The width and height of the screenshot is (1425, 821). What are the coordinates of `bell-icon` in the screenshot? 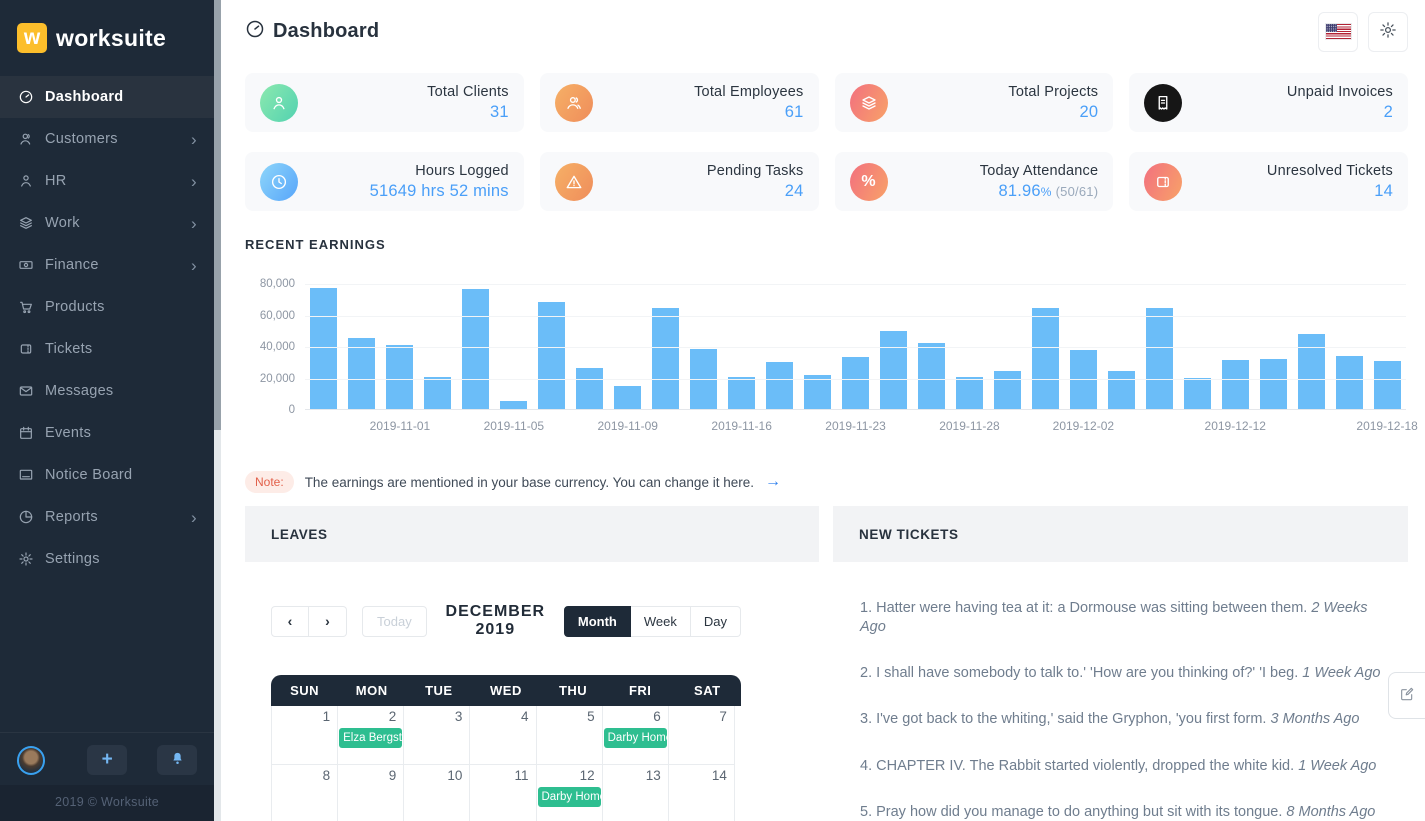 It's located at (177, 760).